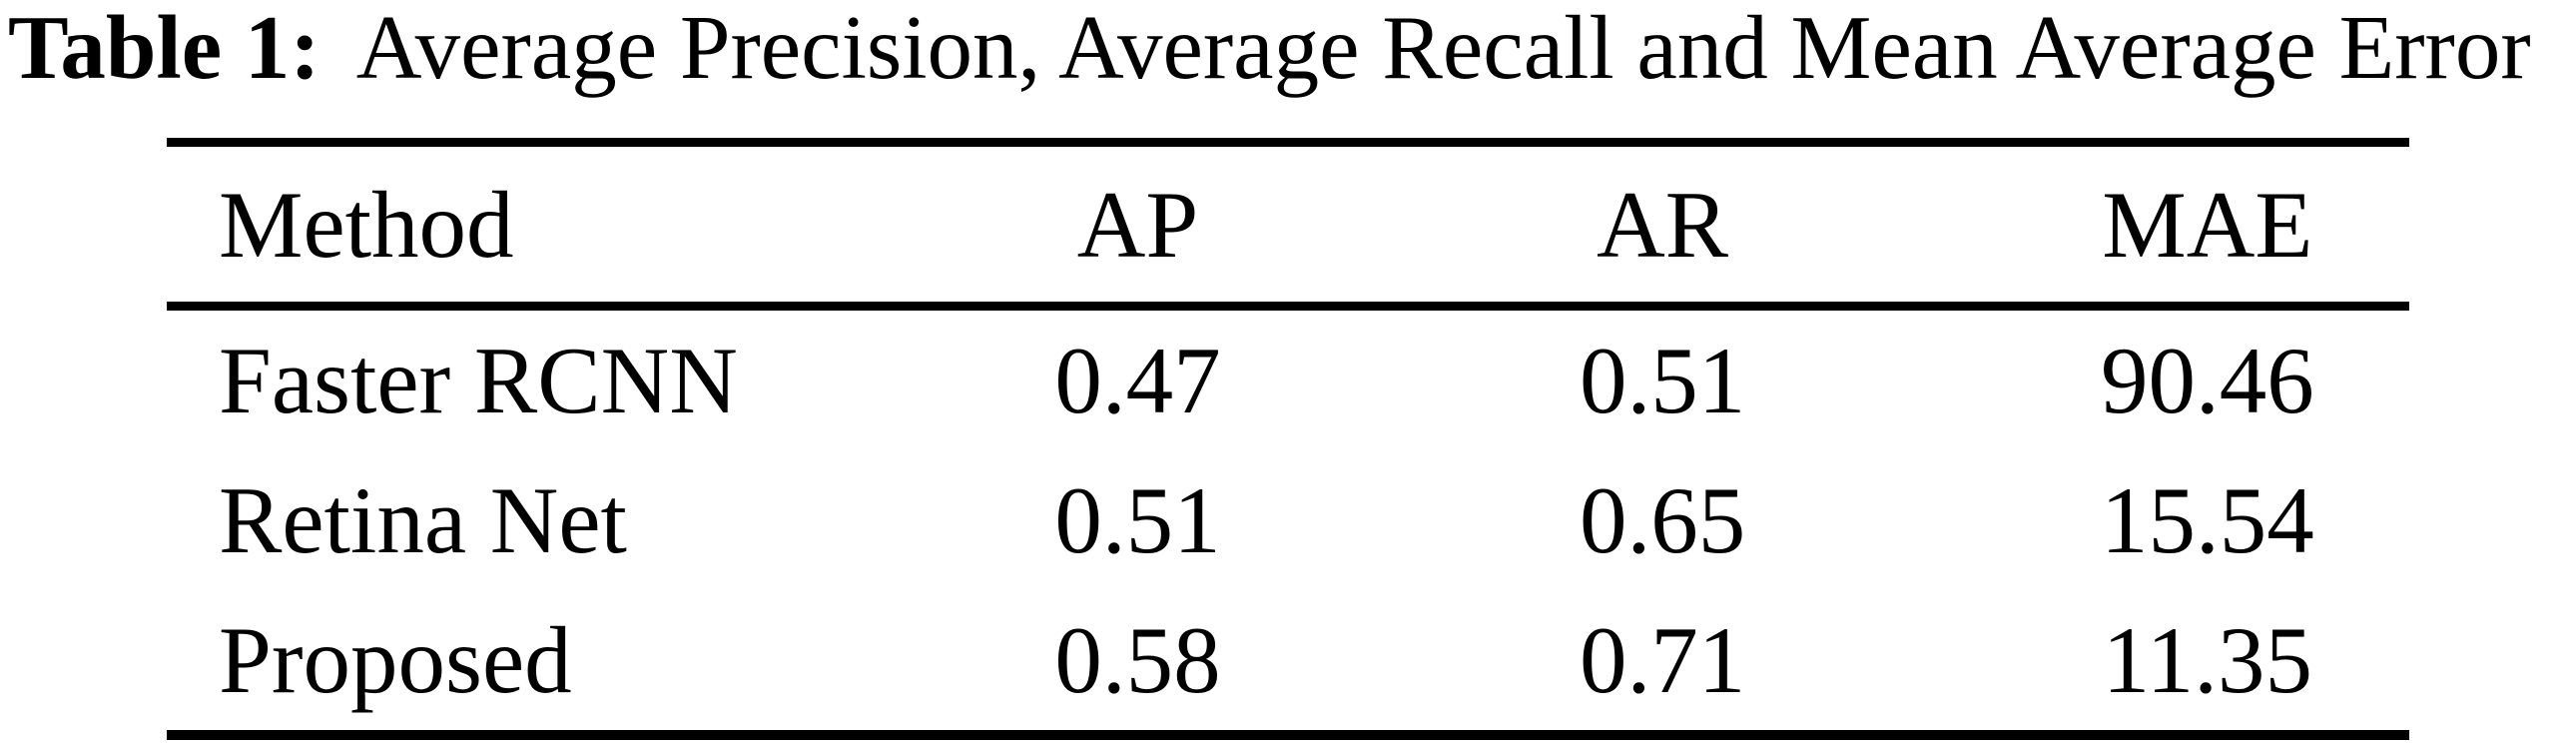 The image size is (2576, 746). Describe the element at coordinates (2207, 520) in the screenshot. I see `mae-cell: 15.54` at that location.